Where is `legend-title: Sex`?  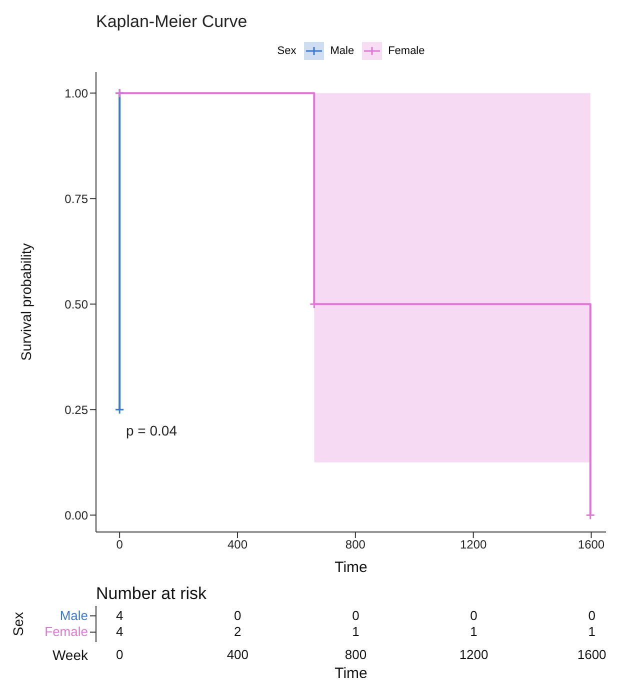
legend-title: Sex is located at coordinates (286, 51).